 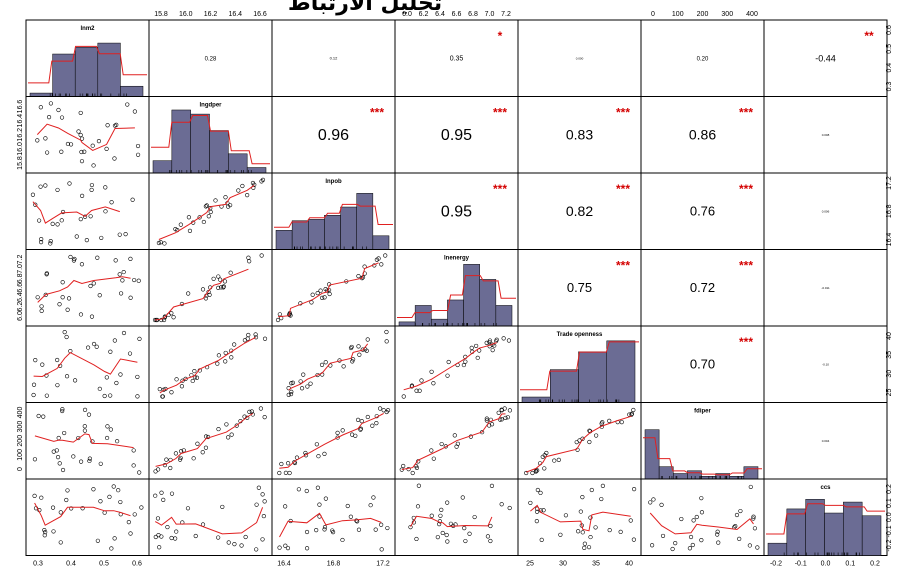 I want to click on y-tick-label: 0.1, so click(x=889, y=503).